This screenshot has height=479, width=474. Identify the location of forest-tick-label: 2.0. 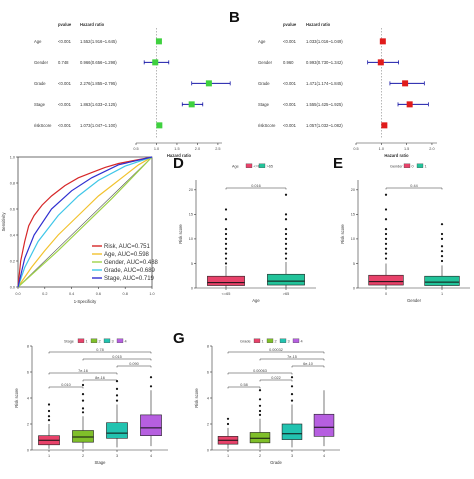
(431, 149).